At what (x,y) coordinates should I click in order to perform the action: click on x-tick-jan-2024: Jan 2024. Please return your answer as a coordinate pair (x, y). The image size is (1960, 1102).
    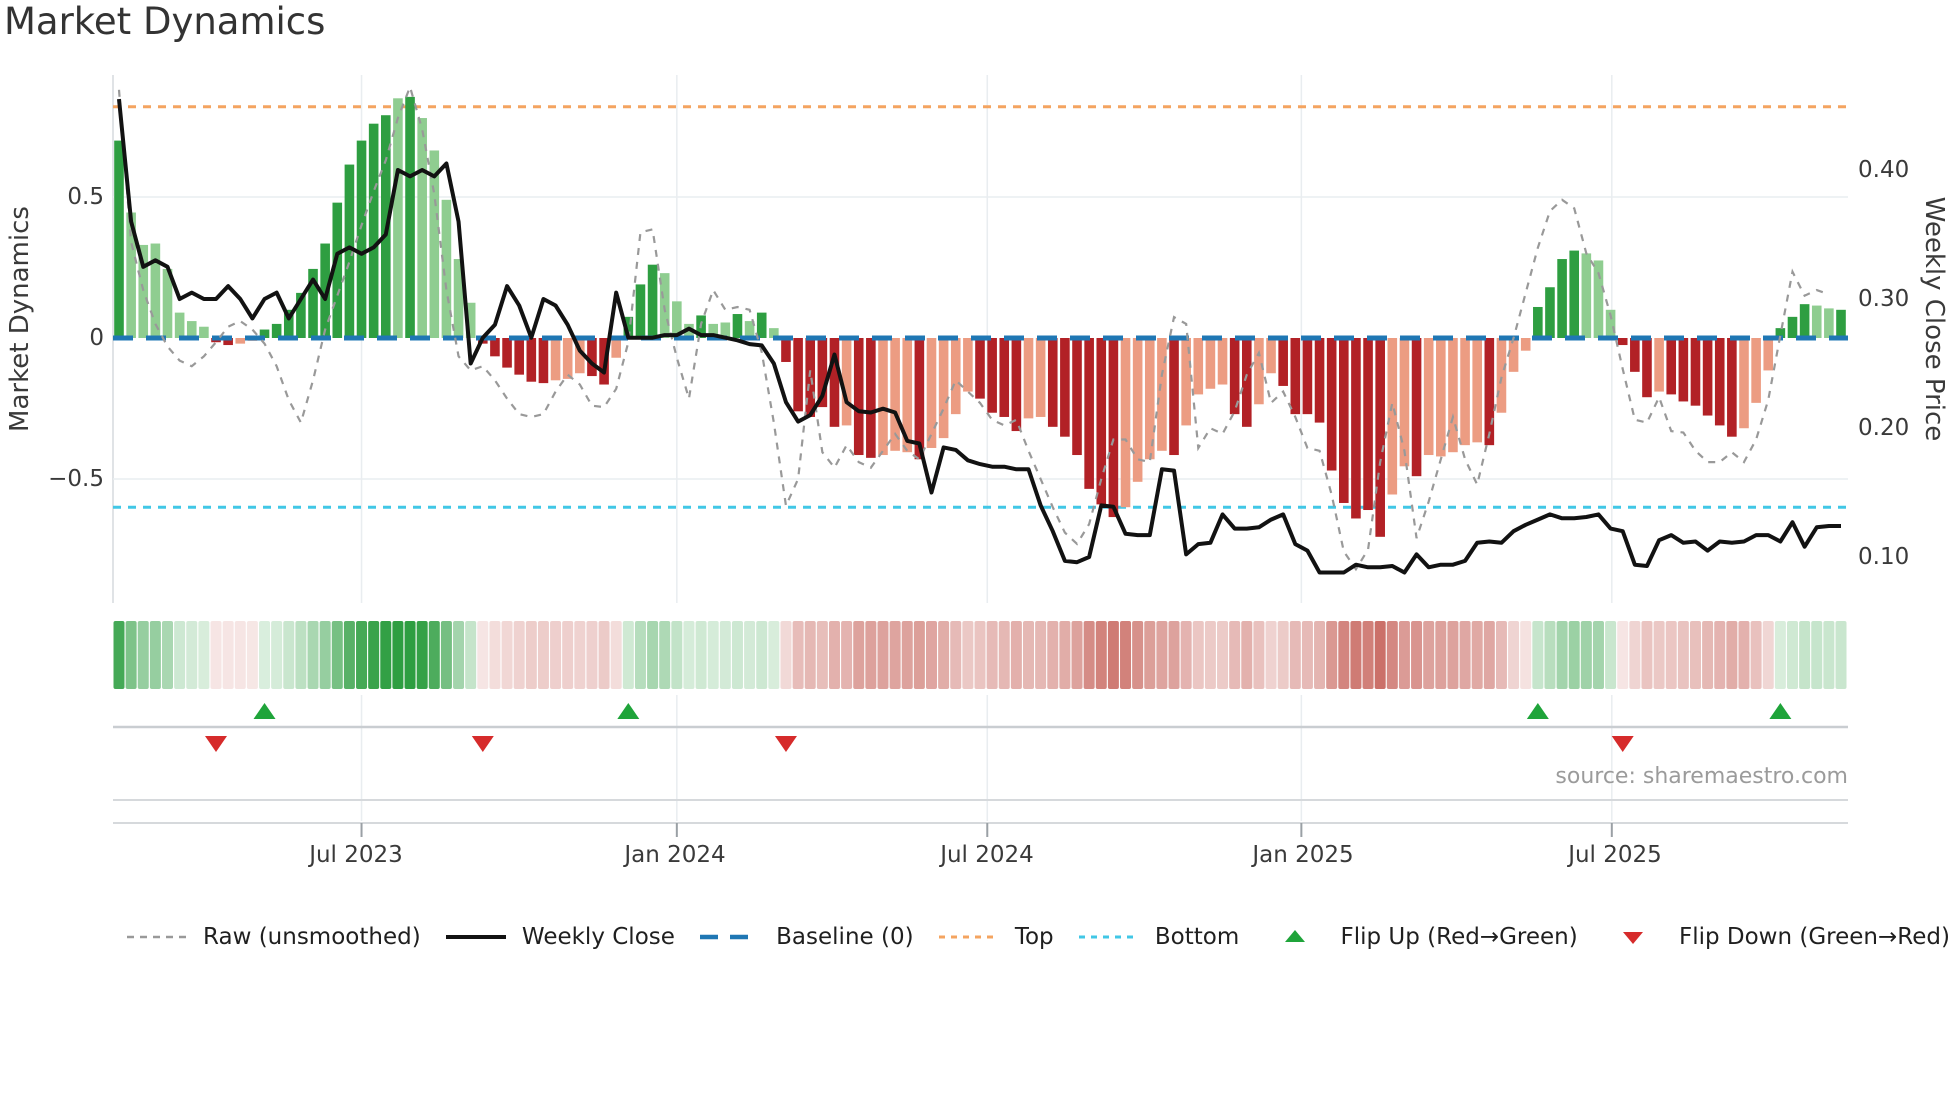
    Looking at the image, I should click on (675, 855).